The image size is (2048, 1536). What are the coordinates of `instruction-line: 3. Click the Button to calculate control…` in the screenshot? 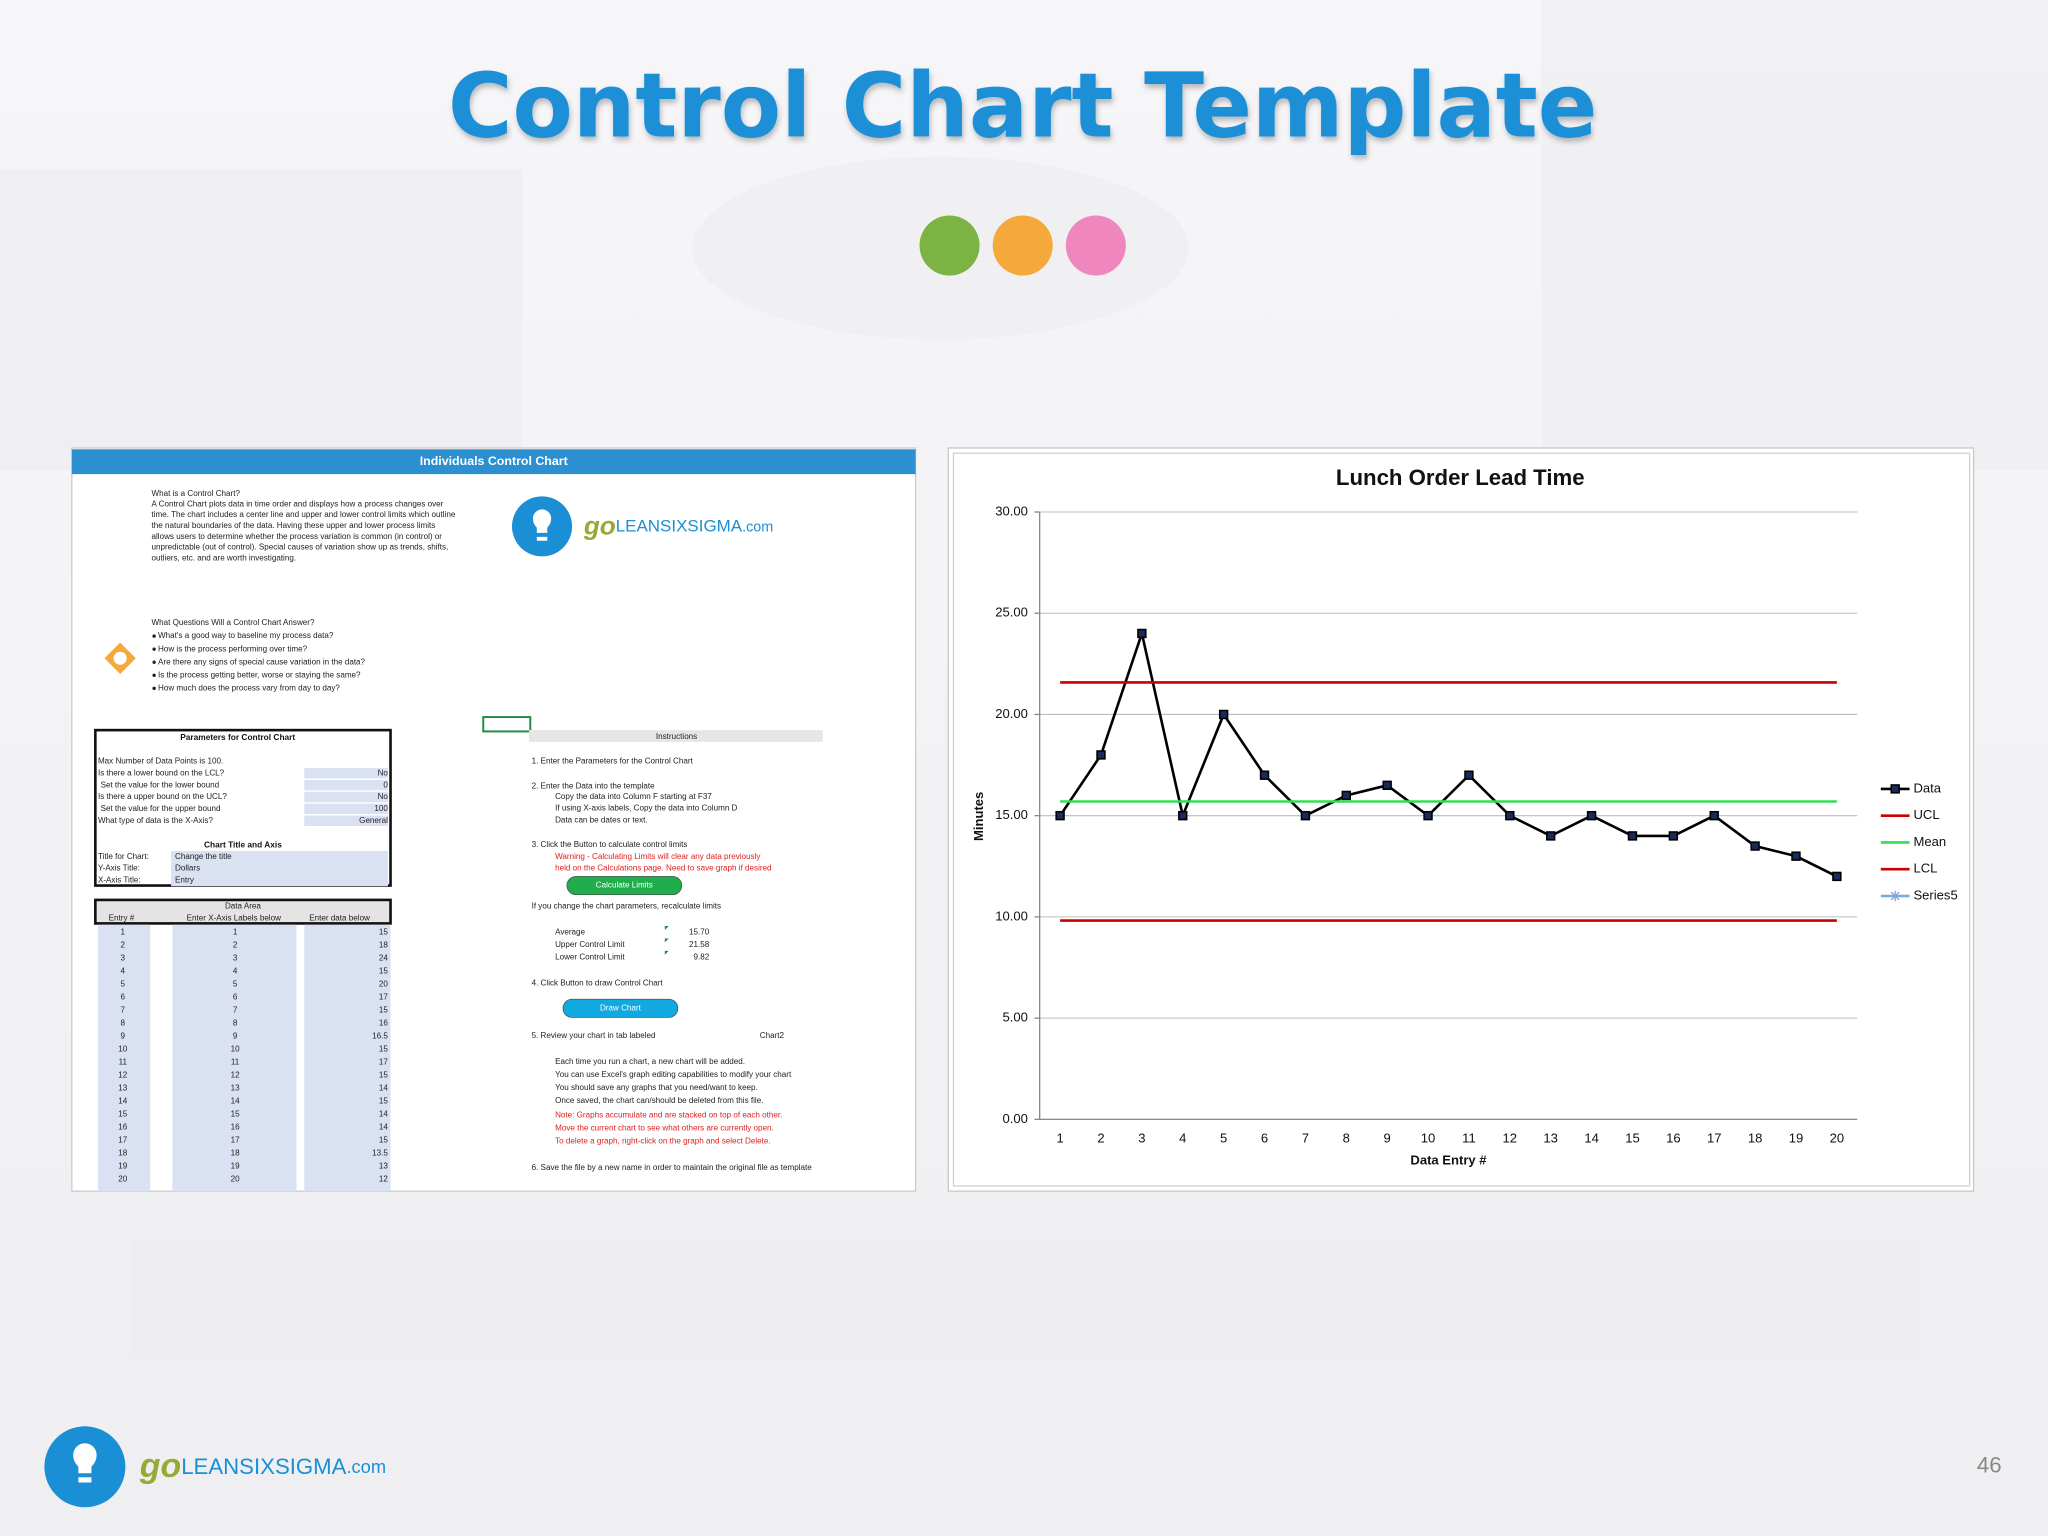 It's located at (610, 844).